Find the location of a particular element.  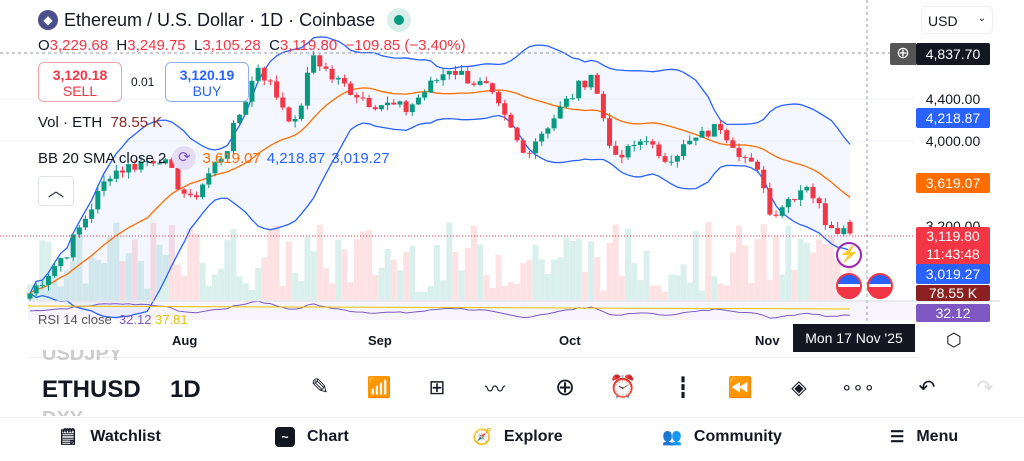

rsi-legend: RSI 14 close 32.12 37.81 is located at coordinates (113, 319).